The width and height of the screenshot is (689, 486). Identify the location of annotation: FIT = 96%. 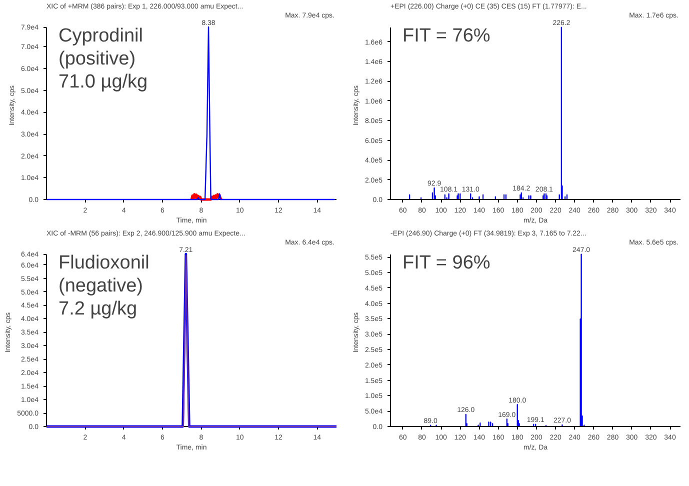
(446, 263).